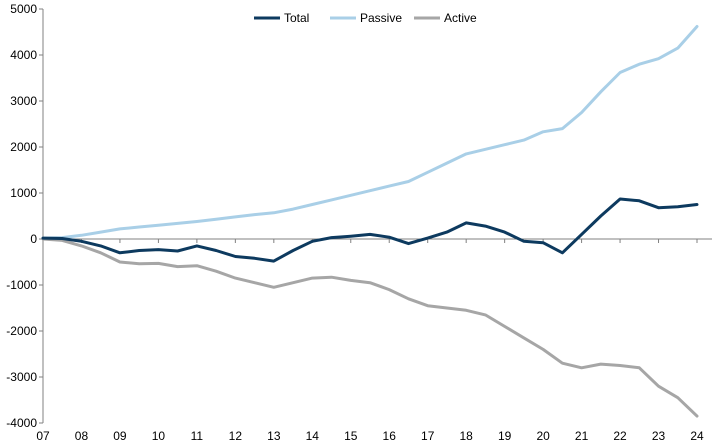 The width and height of the screenshot is (720, 445). Describe the element at coordinates (274, 436) in the screenshot. I see `x-tick-label: 13` at that location.